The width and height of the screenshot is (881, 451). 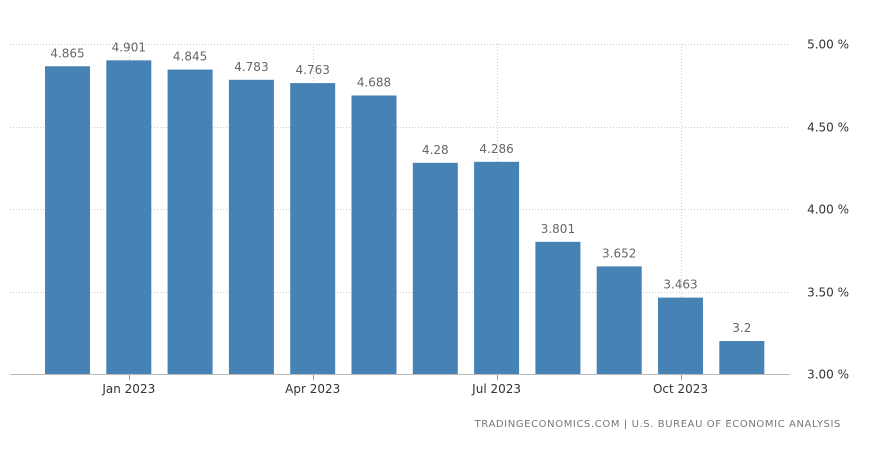 I want to click on bar-value-label: 4.688, so click(x=374, y=82).